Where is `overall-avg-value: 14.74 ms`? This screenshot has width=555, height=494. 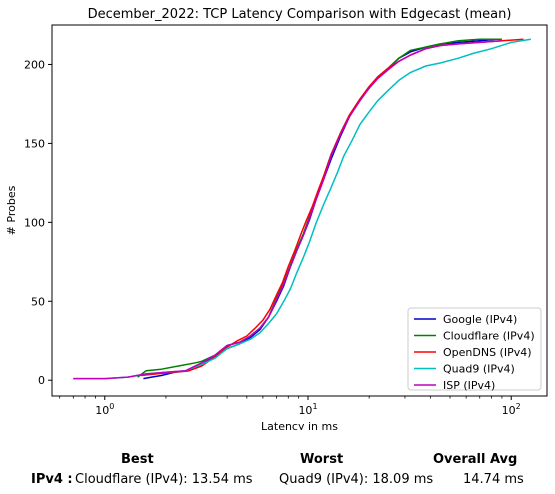 overall-avg-value: 14.74 ms is located at coordinates (493, 479).